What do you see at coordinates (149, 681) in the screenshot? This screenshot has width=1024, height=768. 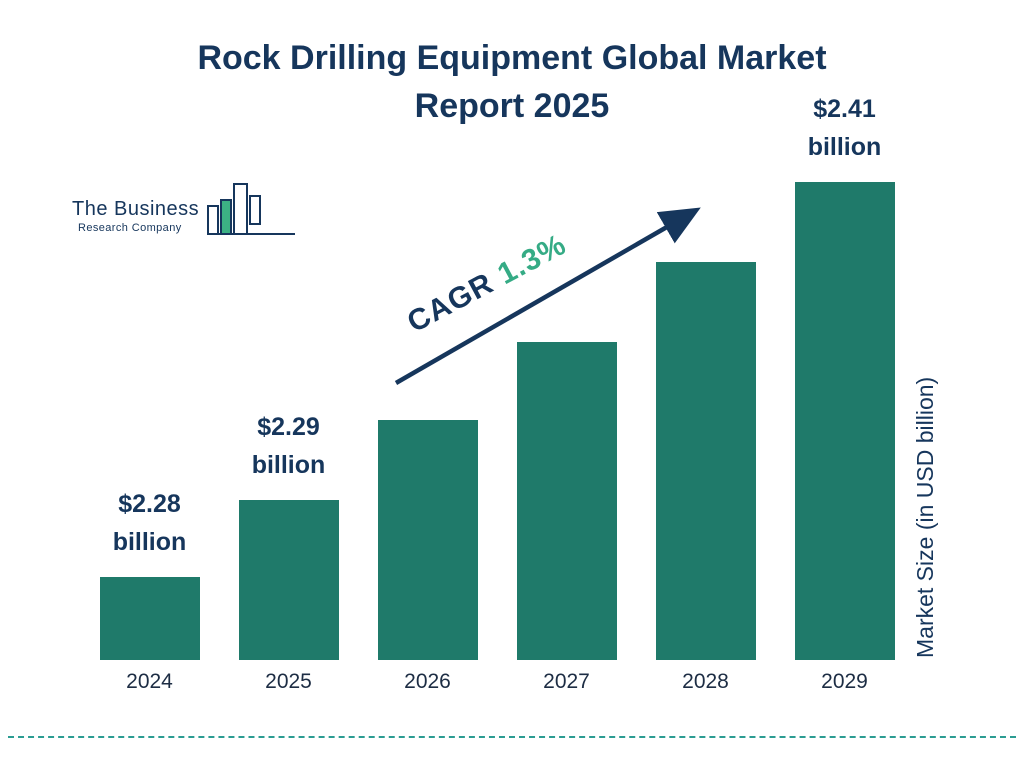 I see `x-tick-2024: 2024` at bounding box center [149, 681].